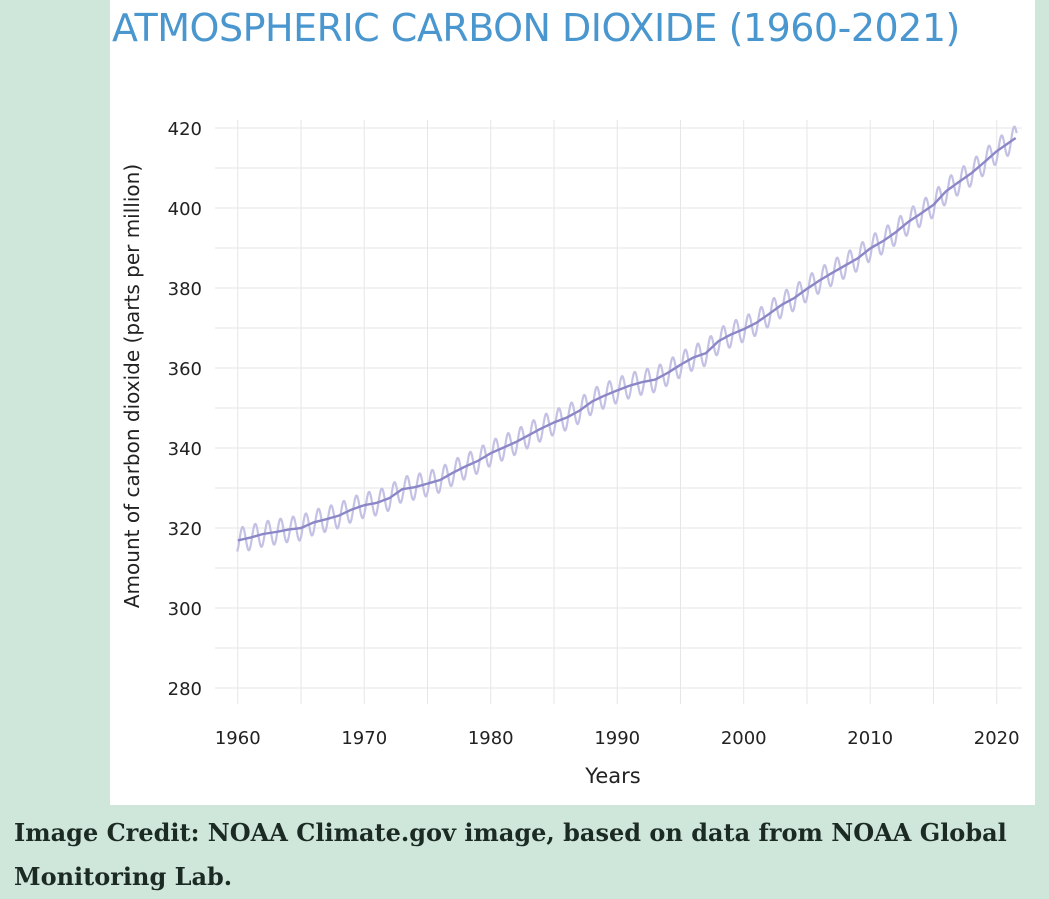 Image resolution: width=1049 pixels, height=899 pixels. Describe the element at coordinates (491, 738) in the screenshot. I see `x-tick-label: 1980` at that location.